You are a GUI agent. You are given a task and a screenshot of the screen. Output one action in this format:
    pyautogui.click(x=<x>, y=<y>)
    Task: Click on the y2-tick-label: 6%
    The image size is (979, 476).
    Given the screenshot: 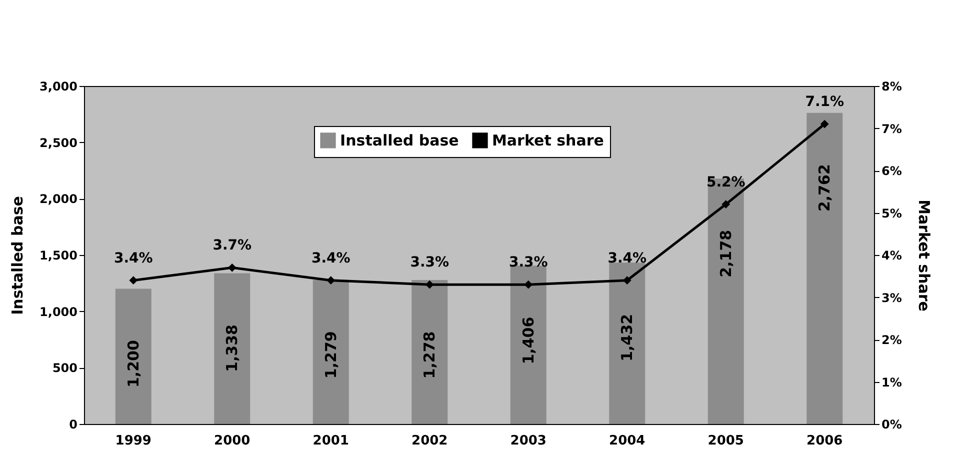 What is the action you would take?
    pyautogui.click(x=892, y=171)
    